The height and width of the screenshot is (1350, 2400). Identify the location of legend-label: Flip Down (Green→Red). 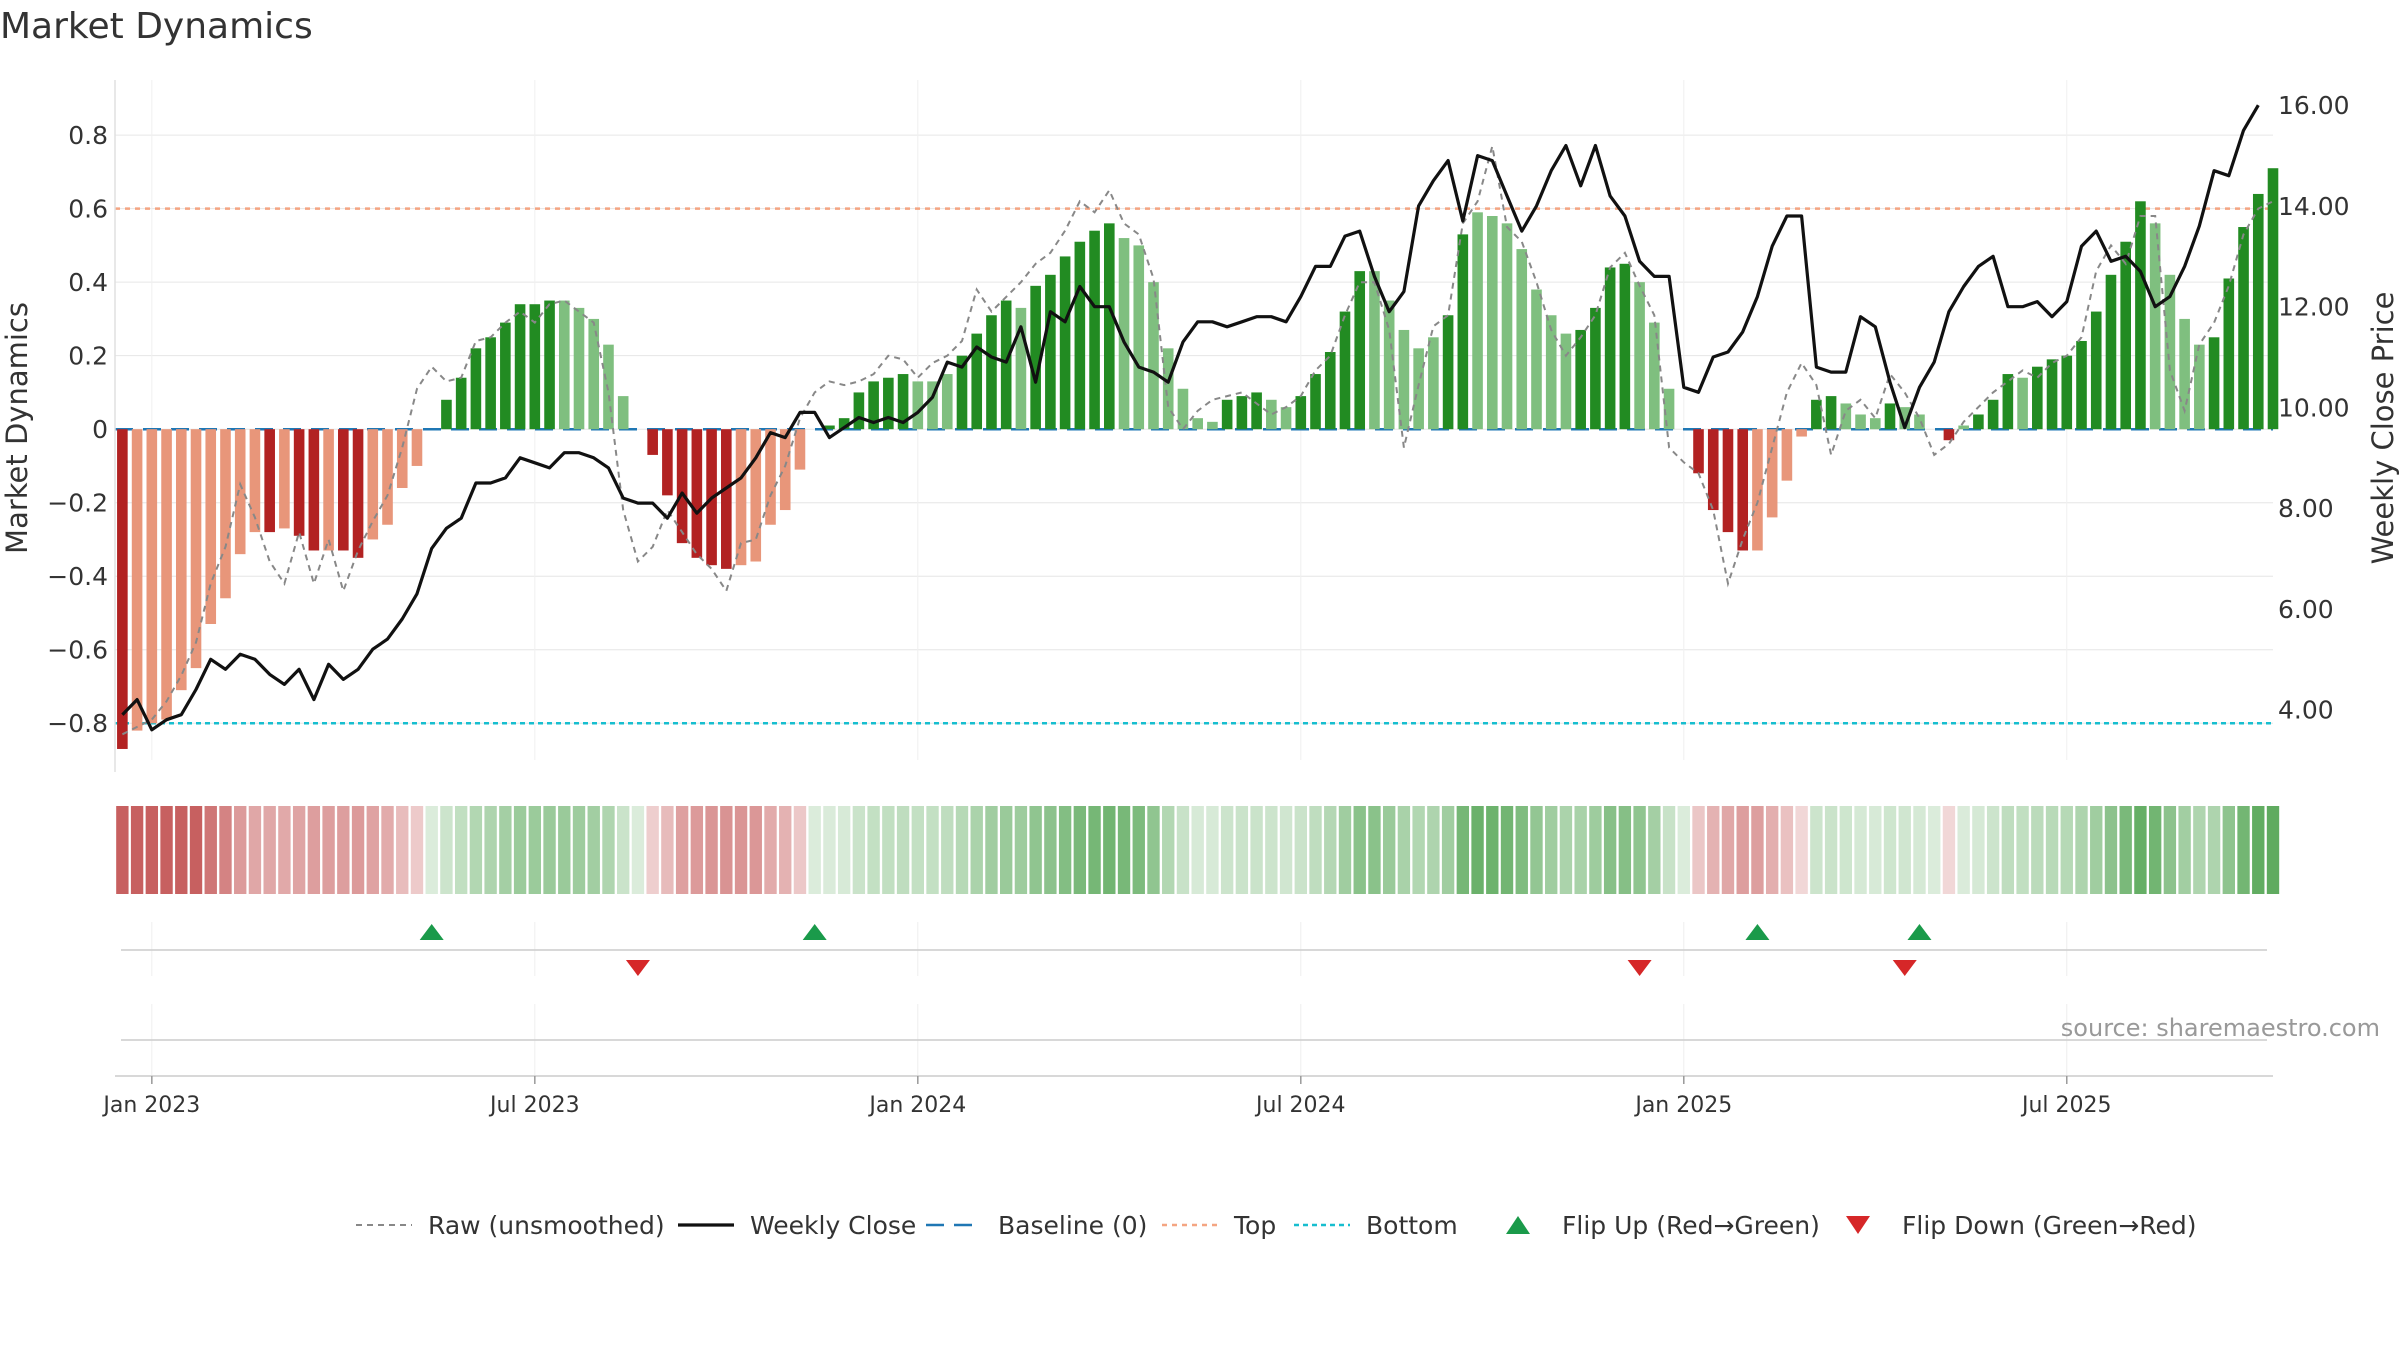
(2049, 1225).